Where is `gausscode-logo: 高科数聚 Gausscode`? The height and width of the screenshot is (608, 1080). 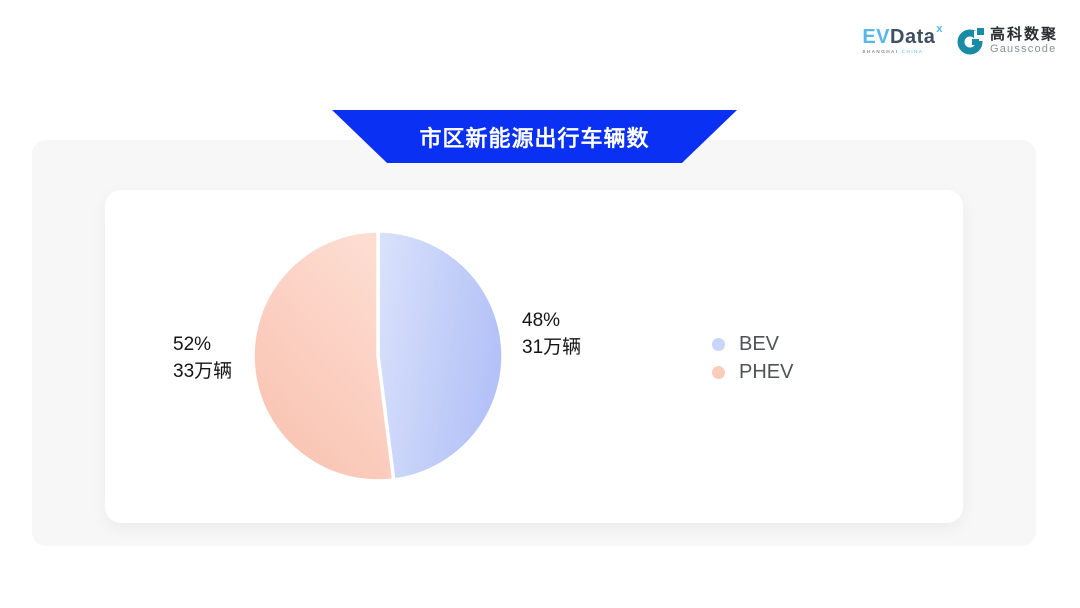
gausscode-logo: 高科数聚 Gausscode is located at coordinates (1007, 41).